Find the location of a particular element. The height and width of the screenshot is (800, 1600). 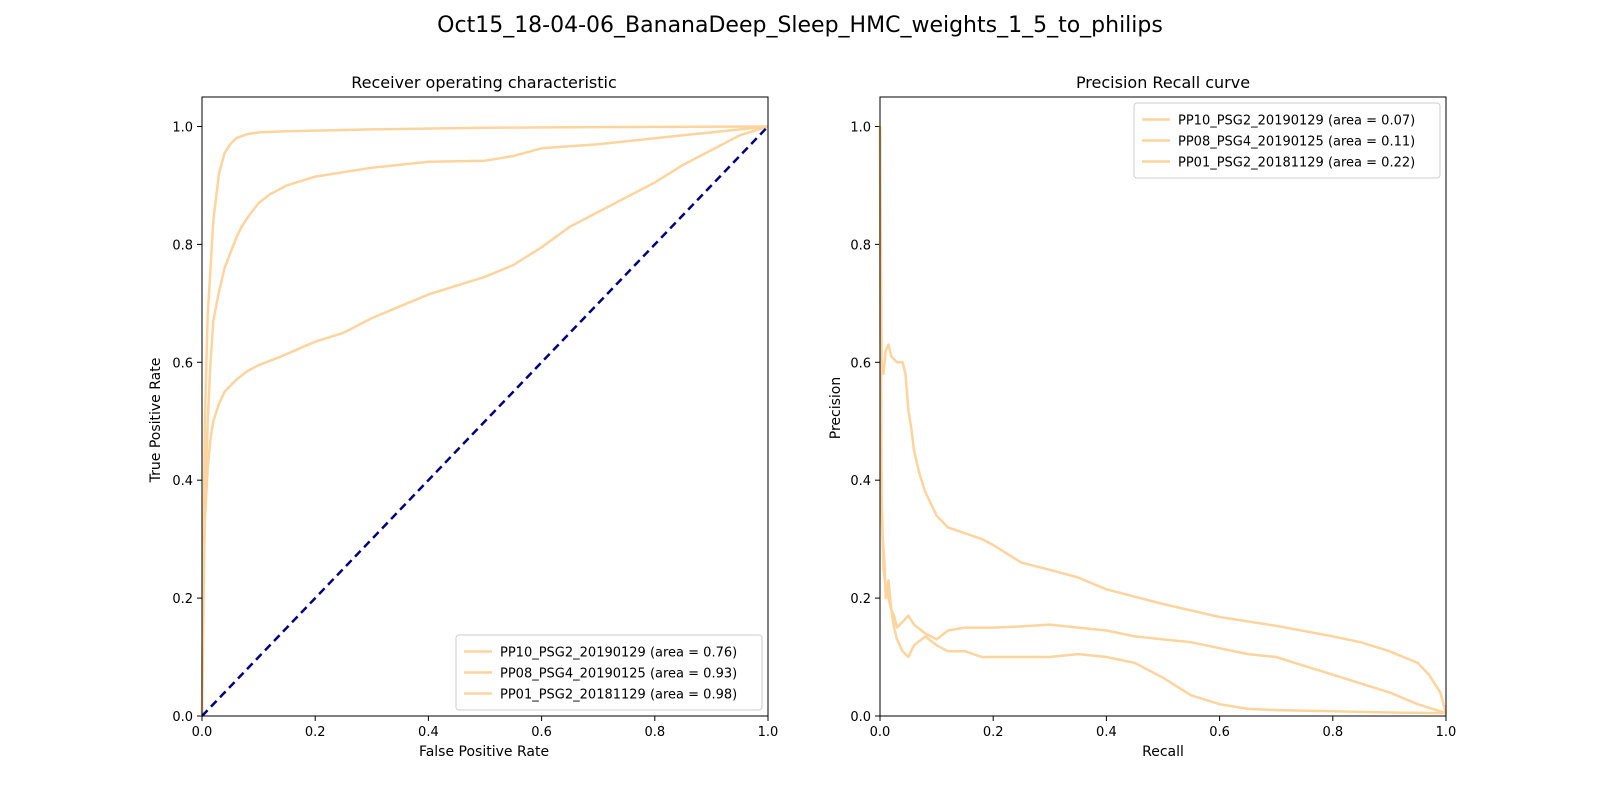

pr-legend-label-3: PP01_PSG2_20181129 (area = 0.22) is located at coordinates (1296, 163).